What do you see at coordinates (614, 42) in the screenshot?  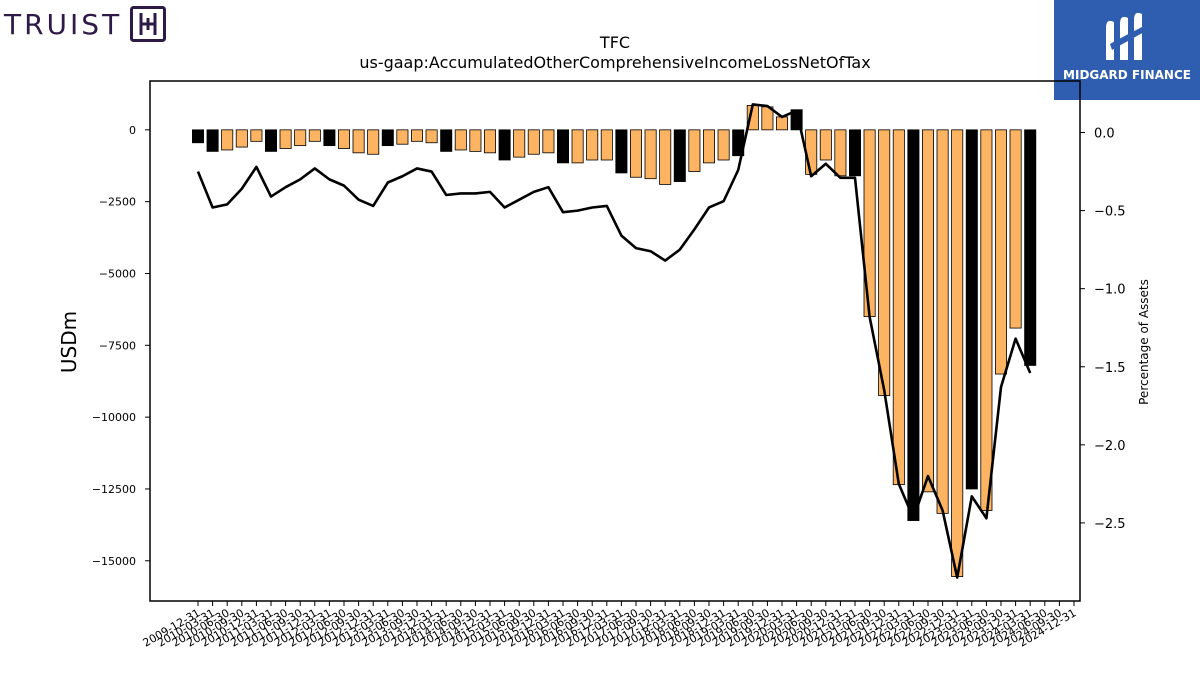 I see `chart-title: TFC` at bounding box center [614, 42].